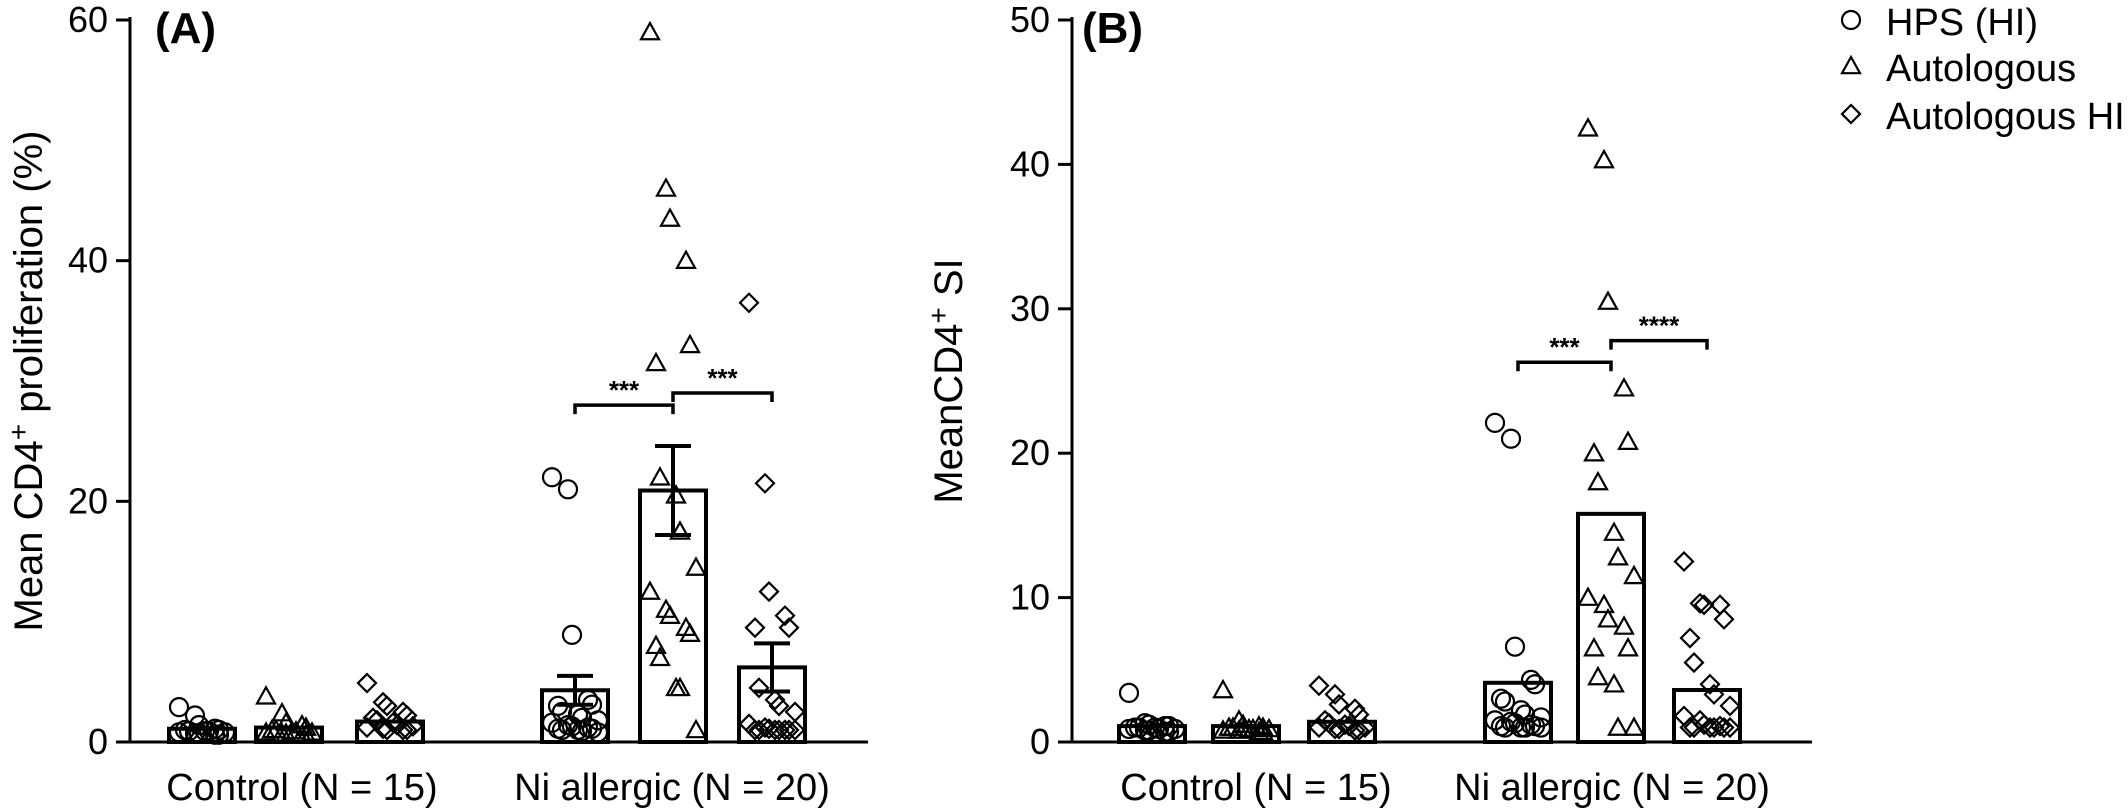 This screenshot has width=2128, height=810. Describe the element at coordinates (2005, 117) in the screenshot. I see `legend-label: Autologous HI` at that location.